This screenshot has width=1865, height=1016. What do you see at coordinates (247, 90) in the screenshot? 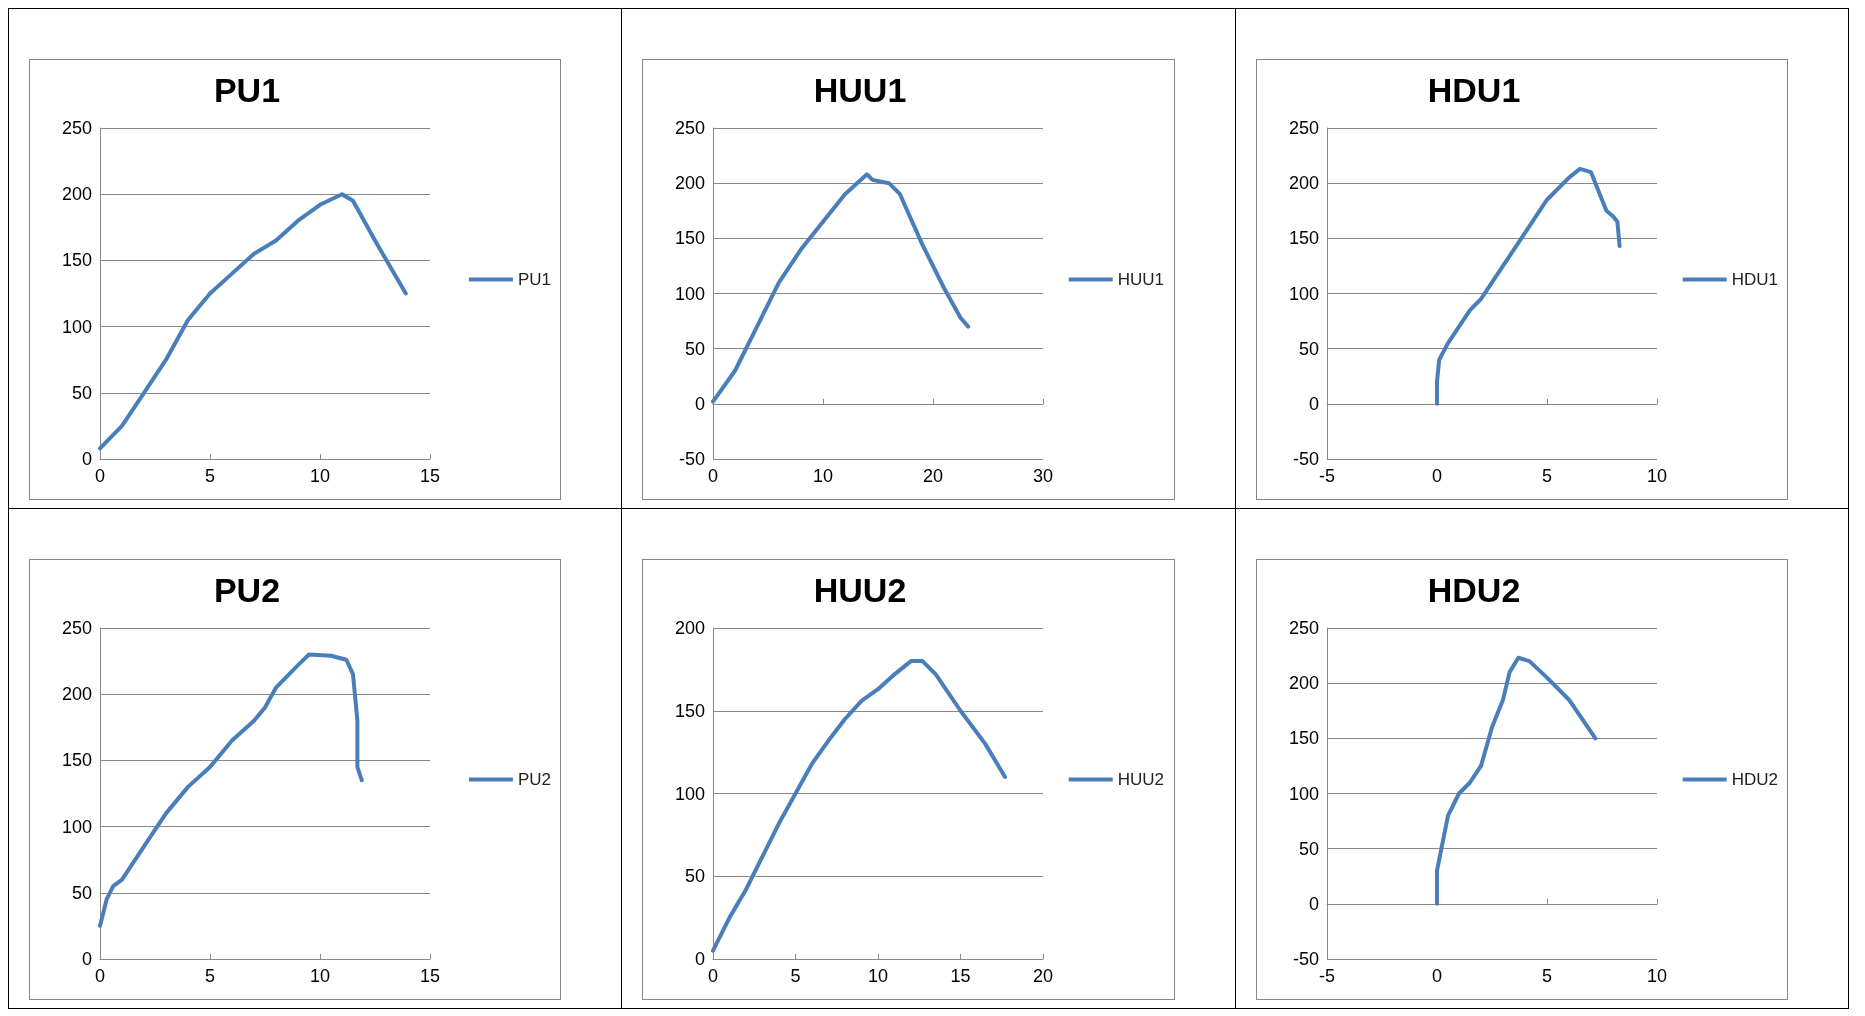
I see `chart-title: PU1` at bounding box center [247, 90].